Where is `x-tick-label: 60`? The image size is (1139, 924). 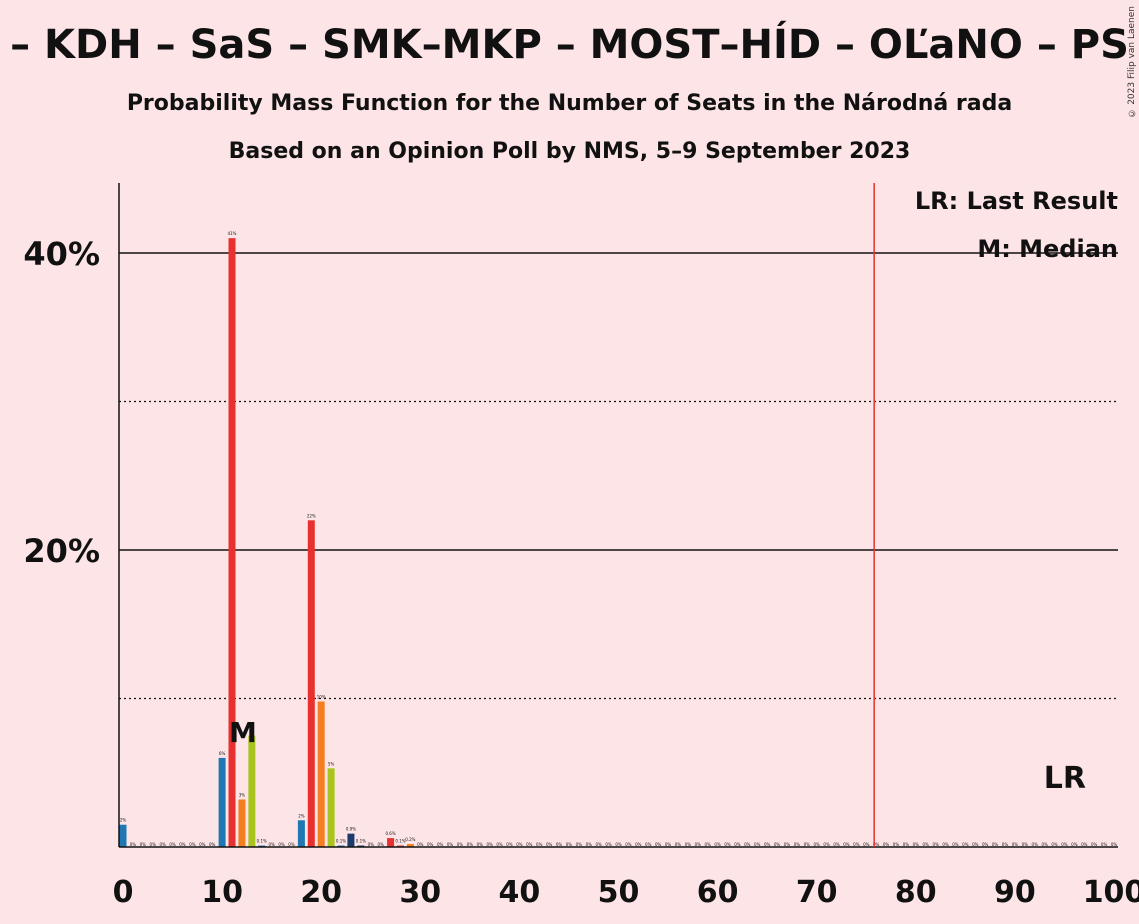 x-tick-label: 60 is located at coordinates (718, 892).